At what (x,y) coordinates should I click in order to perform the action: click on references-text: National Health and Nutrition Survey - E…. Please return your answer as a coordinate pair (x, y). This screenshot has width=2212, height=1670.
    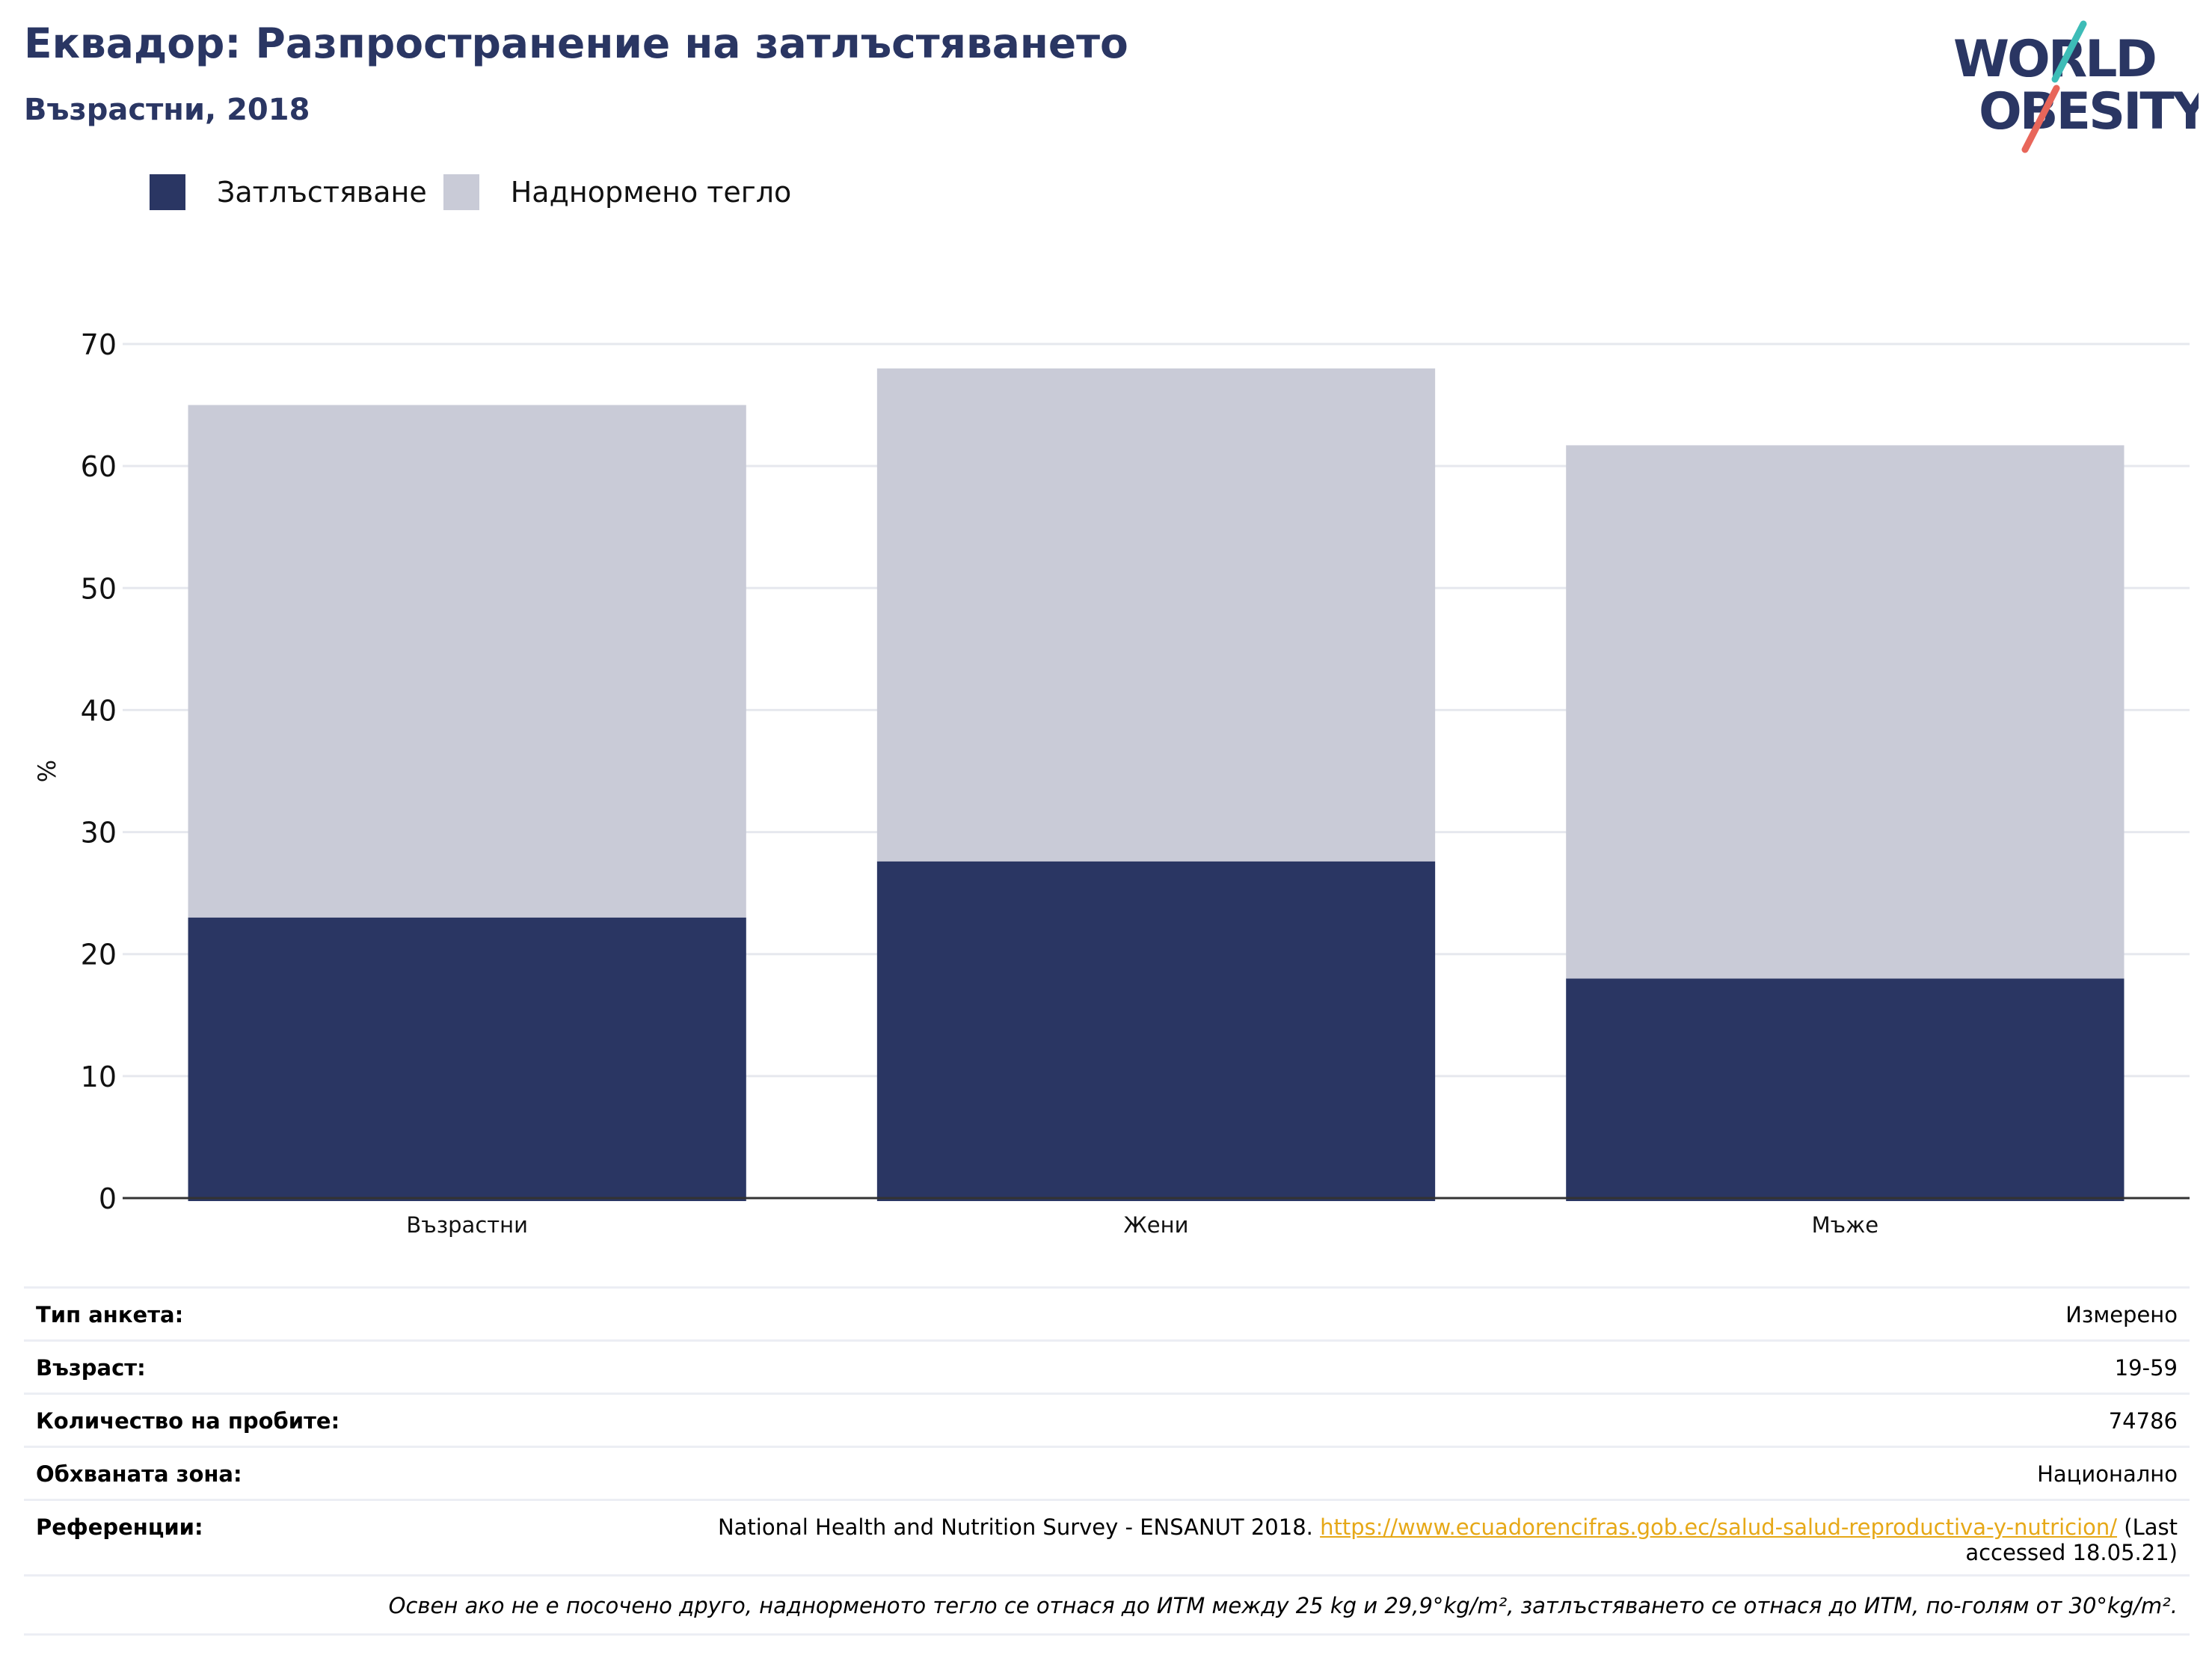
    Looking at the image, I should click on (1015, 1527).